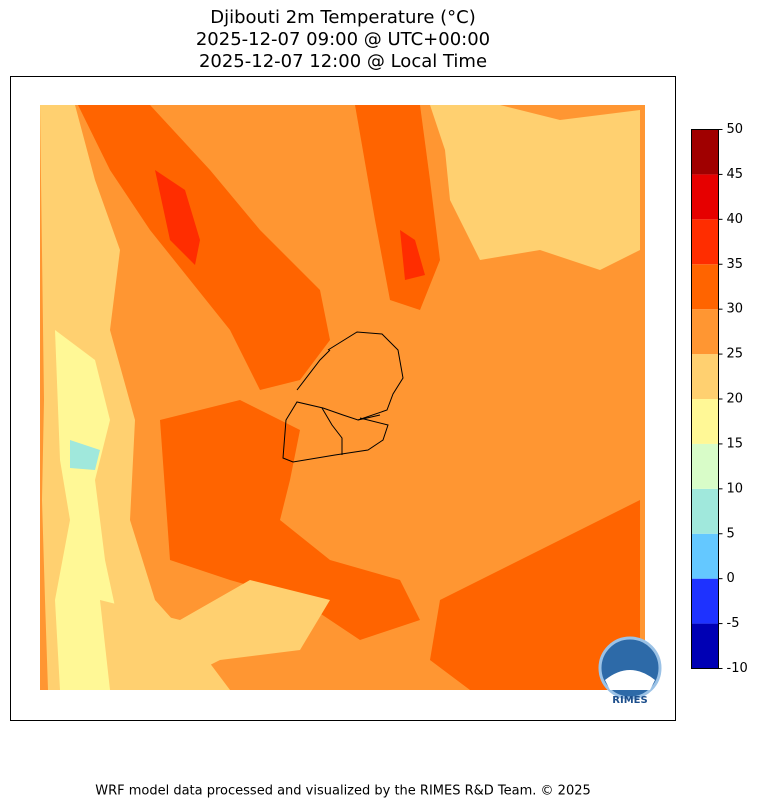 This screenshot has width=760, height=812. I want to click on logo-text: RIMES, so click(629, 700).